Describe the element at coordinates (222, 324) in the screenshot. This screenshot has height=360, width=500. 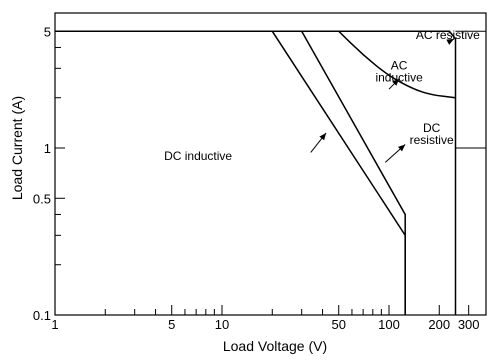
I see `x-tick-label: 10` at that location.